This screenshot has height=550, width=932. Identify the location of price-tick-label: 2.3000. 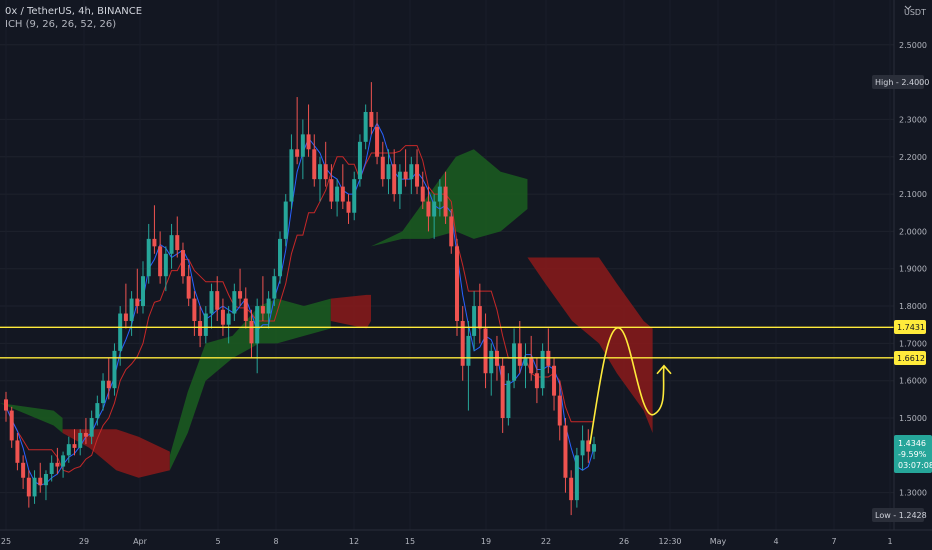
(913, 119).